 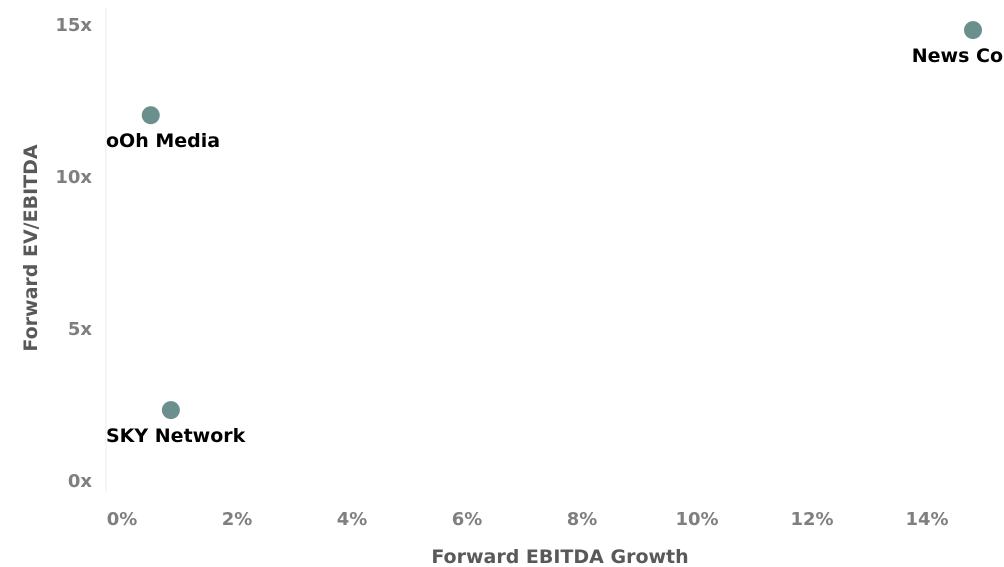 I want to click on x-tick-label: 2%, so click(x=237, y=519).